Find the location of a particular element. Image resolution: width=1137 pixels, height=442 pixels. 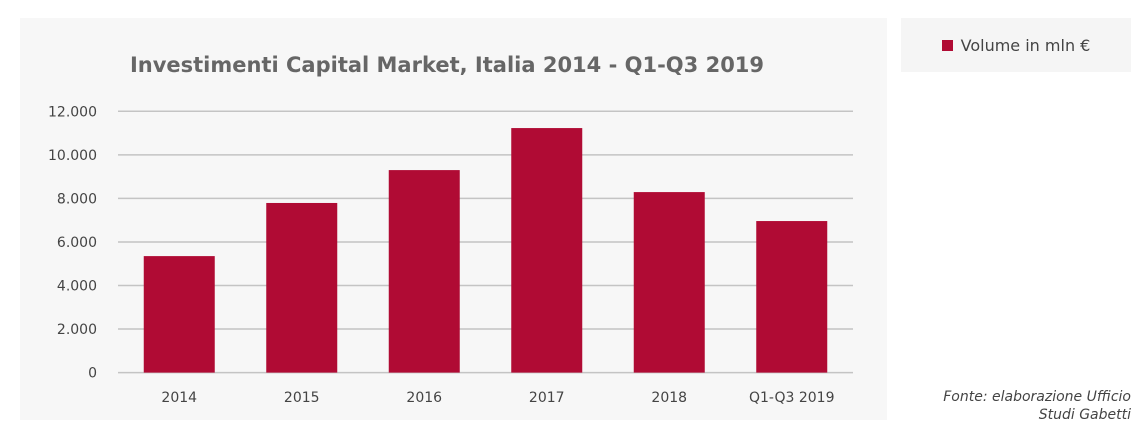

bar-2018 is located at coordinates (669, 282).